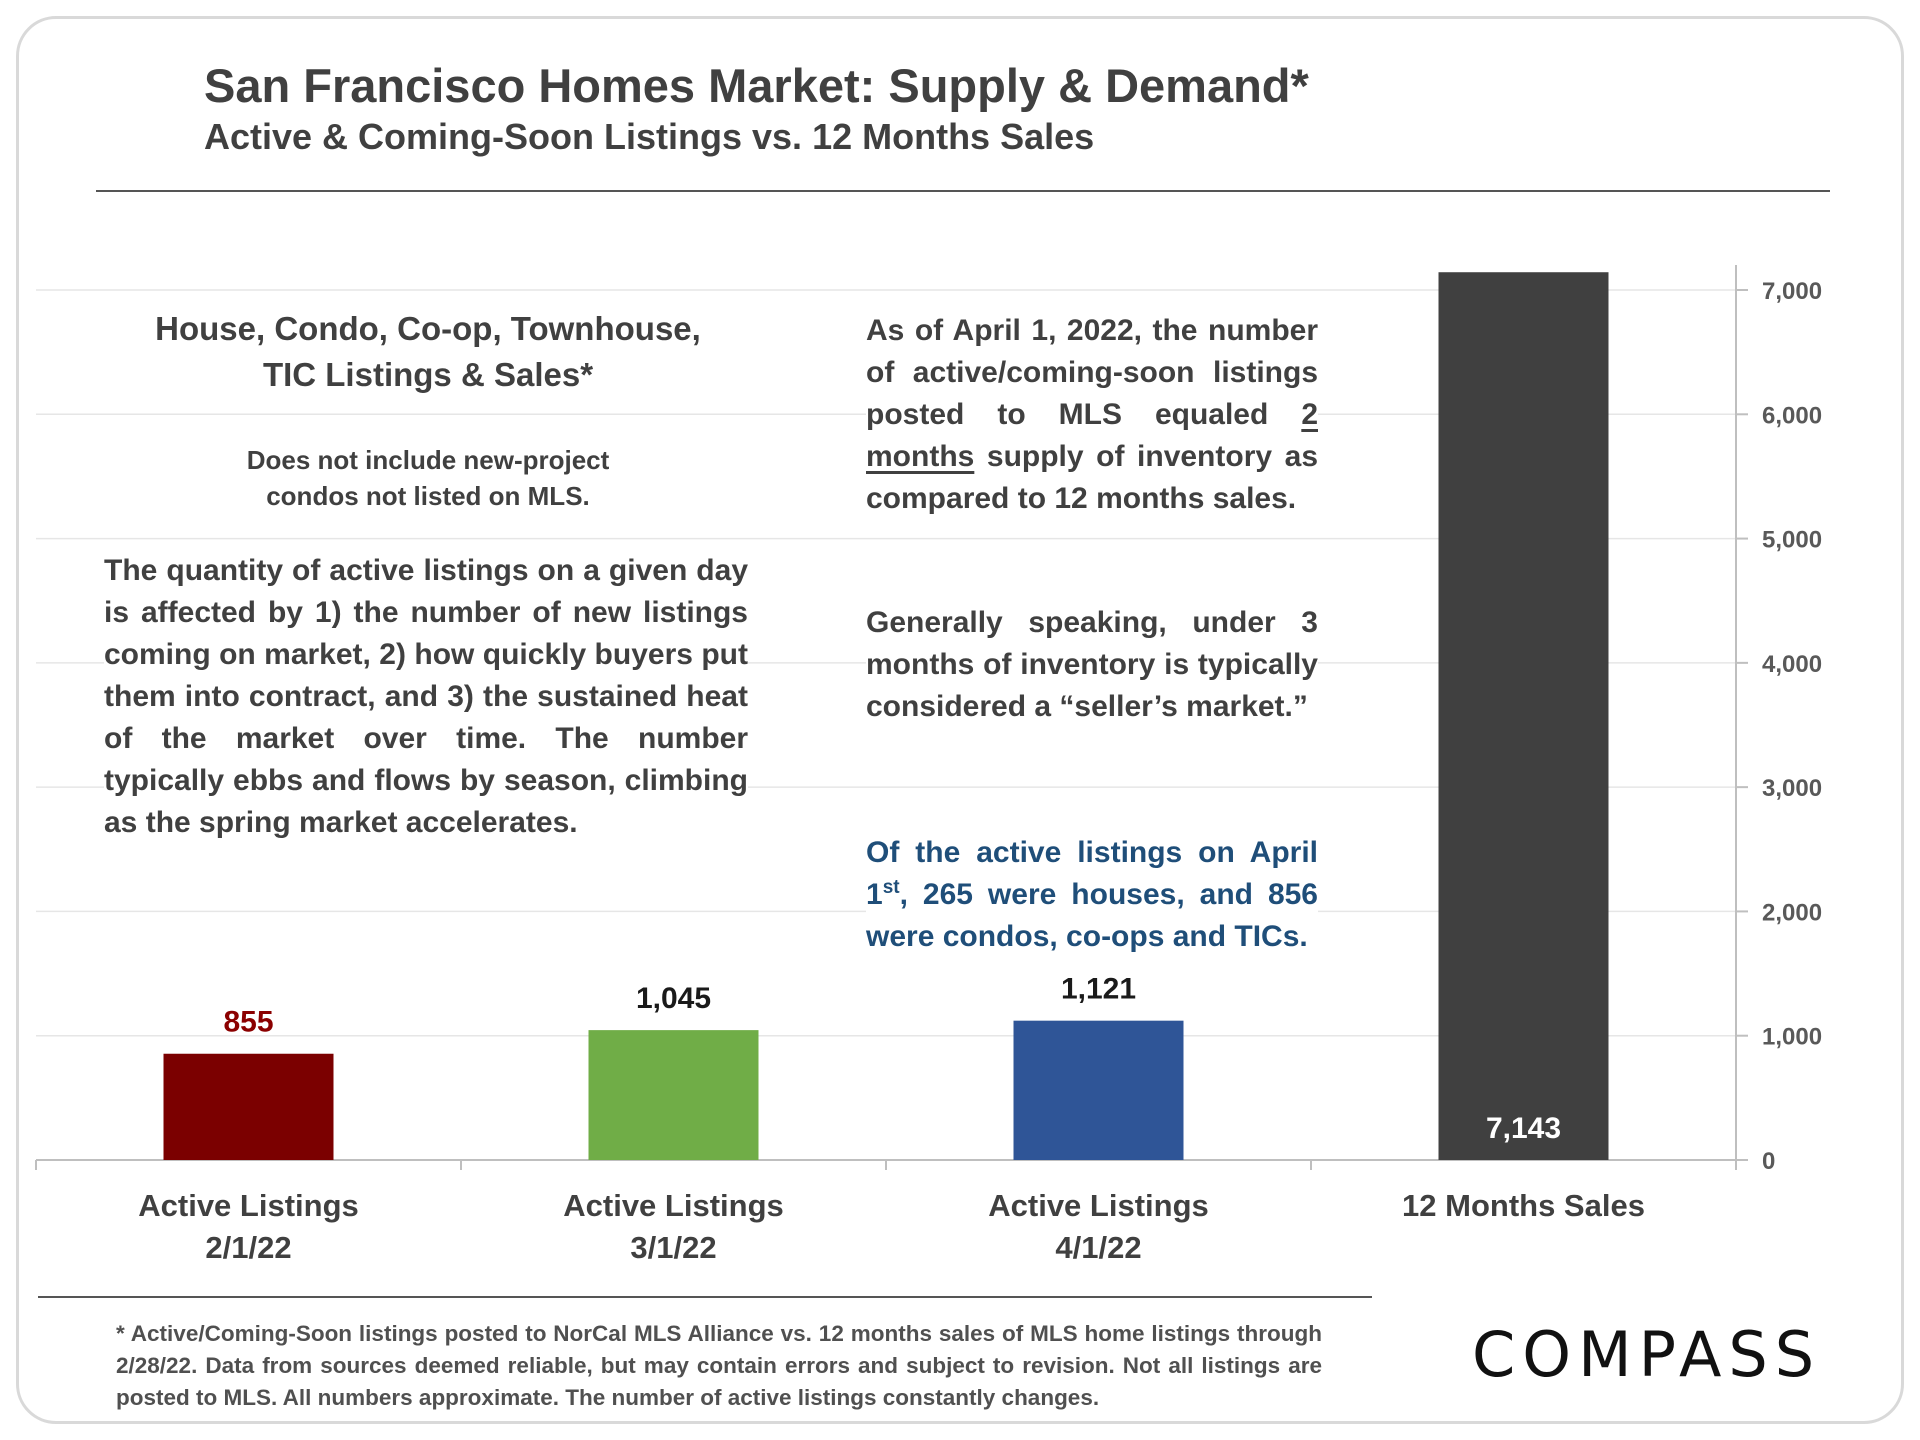 Image resolution: width=1920 pixels, height=1440 pixels. I want to click on inventory-months-highlight: 2 months, so click(1092, 435).